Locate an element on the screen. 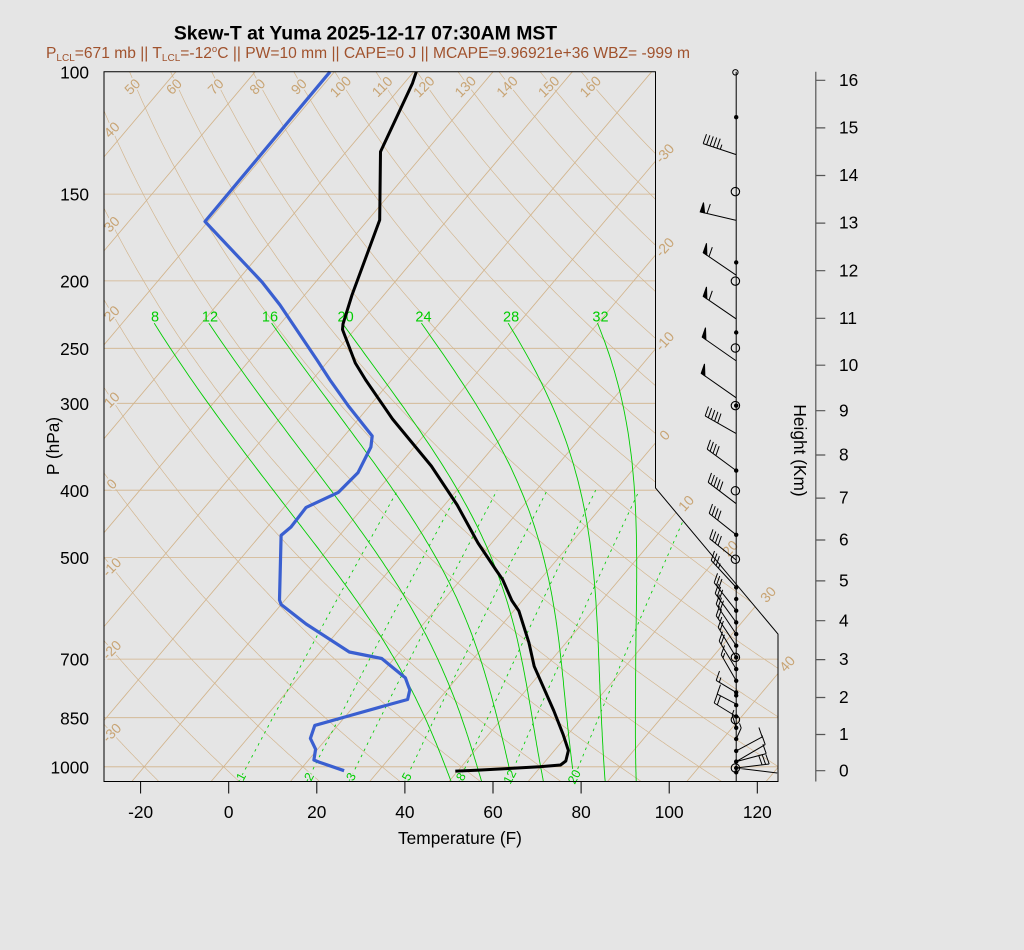 The height and width of the screenshot is (950, 1024). svg-text: 9 is located at coordinates (844, 410).